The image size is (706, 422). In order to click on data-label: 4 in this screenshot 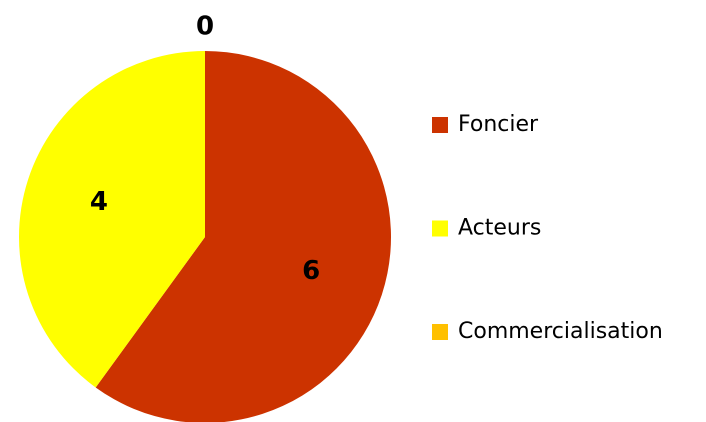, I will do `click(99, 202)`.